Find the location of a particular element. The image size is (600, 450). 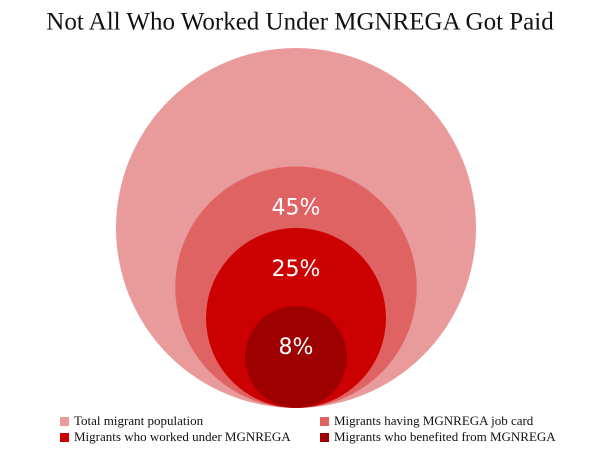

legend-label: Migrants having MGNREGA job card is located at coordinates (434, 420).